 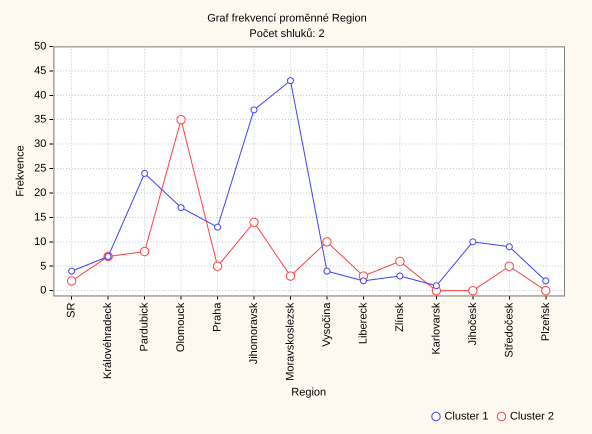 What do you see at coordinates (363, 323) in the screenshot?
I see `x-tick-label: Libereck` at bounding box center [363, 323].